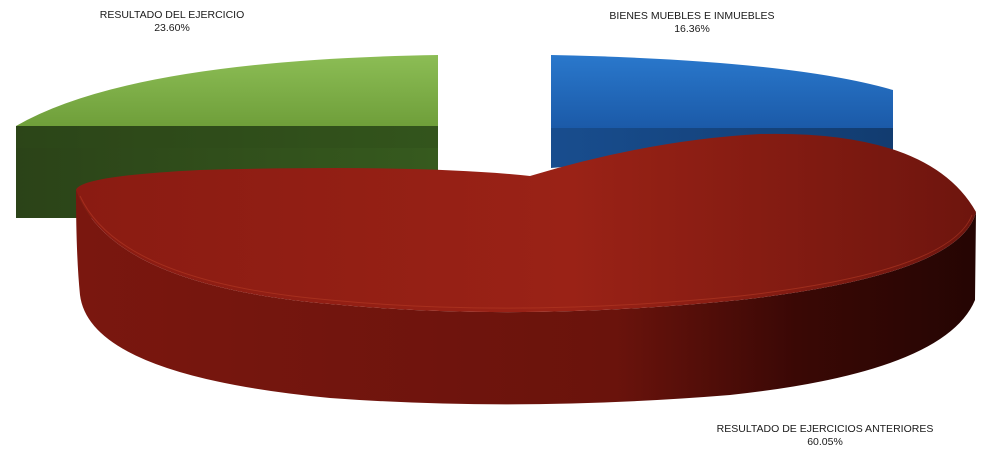  What do you see at coordinates (172, 15) in the screenshot?
I see `slice-label-resultado-del-ejercicio-name: RESULTADO DEL EJERCICIO` at bounding box center [172, 15].